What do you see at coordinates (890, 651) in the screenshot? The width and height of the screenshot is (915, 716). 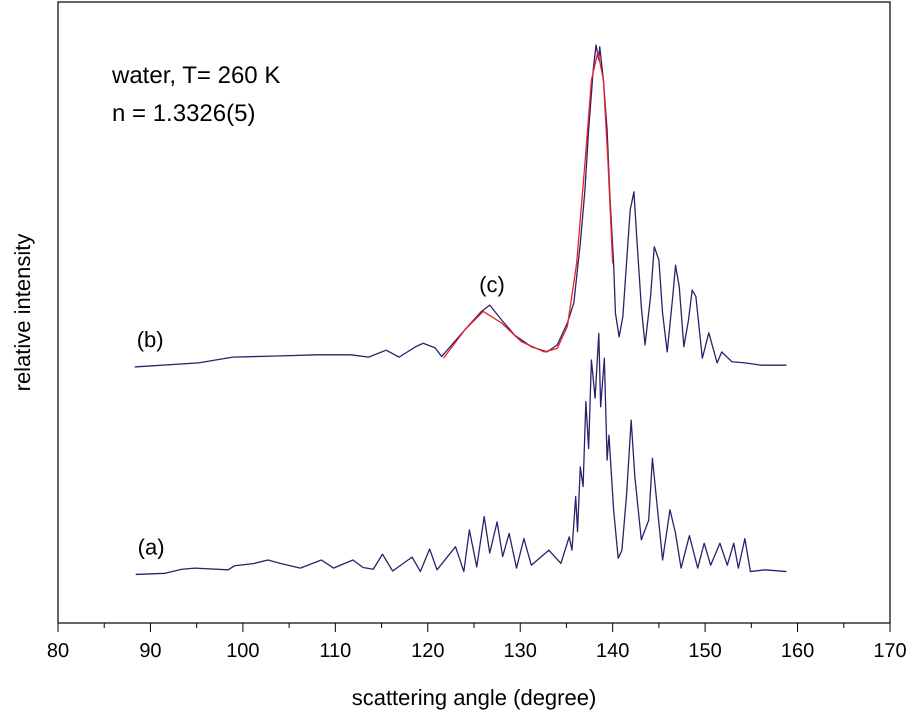 I see `x-tick-label: 170` at bounding box center [890, 651].